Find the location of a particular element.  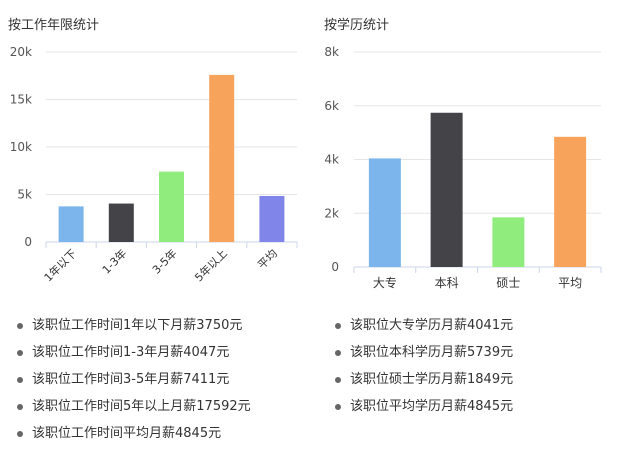

education-note-item: 该职位硕士学历月薪1849元 is located at coordinates (424, 385).